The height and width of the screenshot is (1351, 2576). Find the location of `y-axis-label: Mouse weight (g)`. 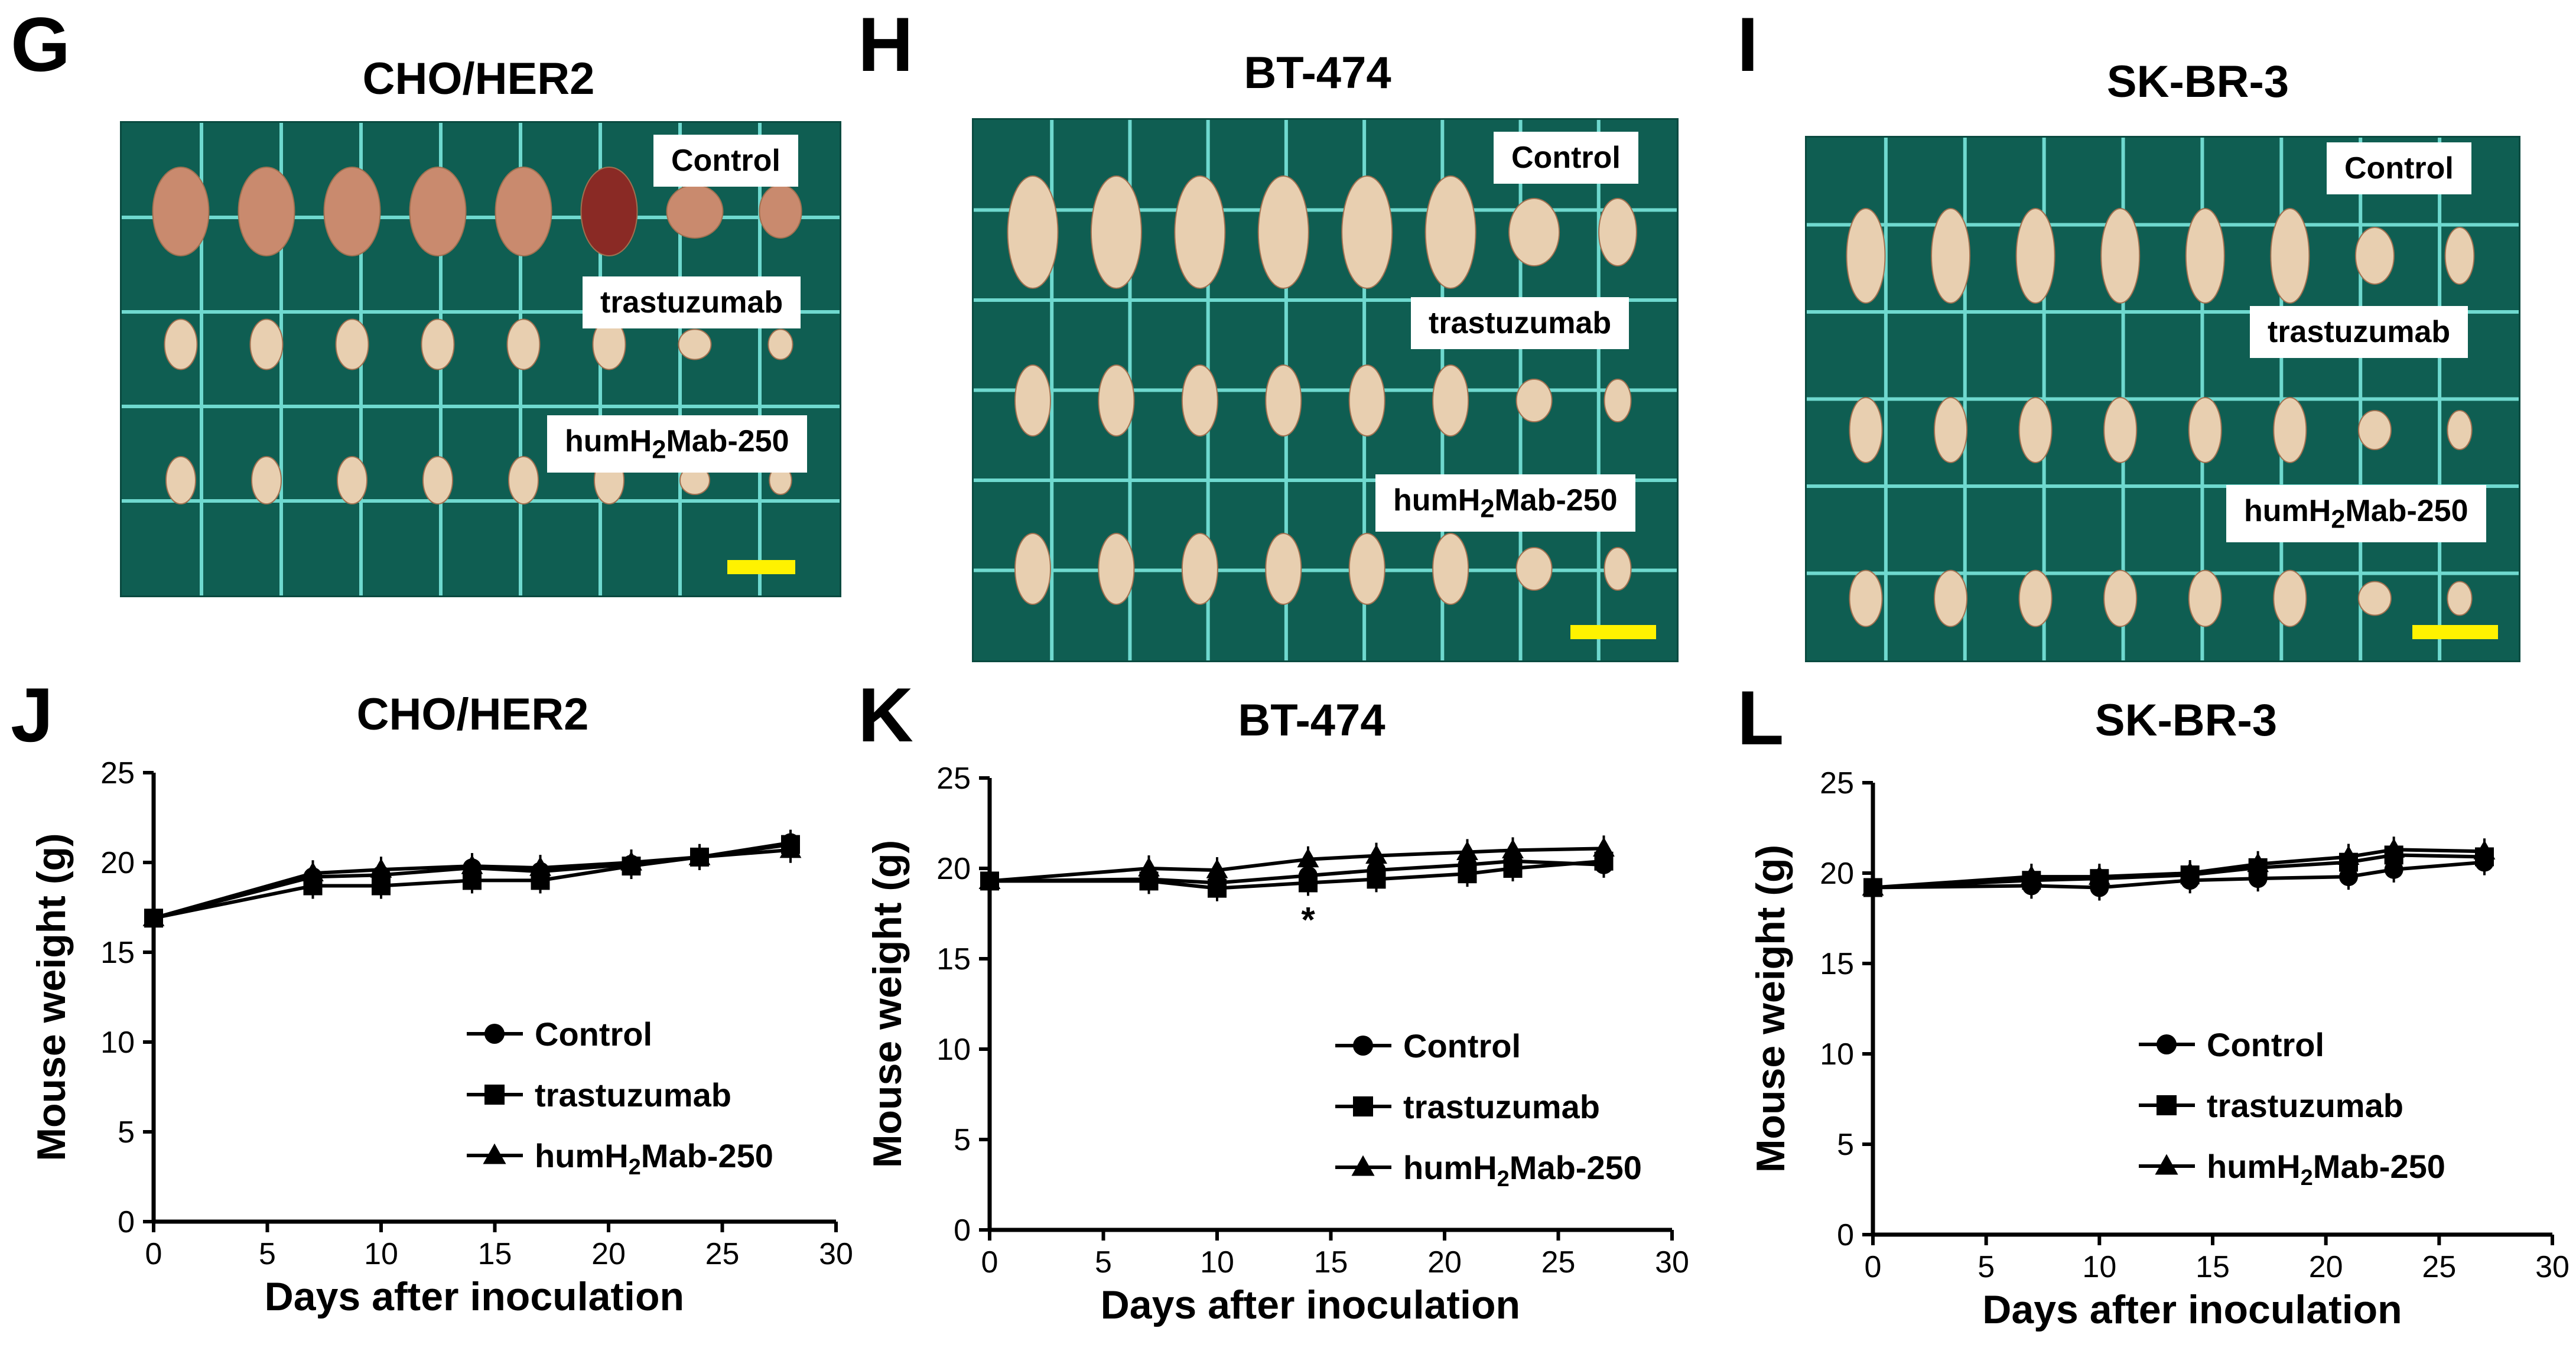

y-axis-label: Mouse weight (g) is located at coordinates (1770, 1009).